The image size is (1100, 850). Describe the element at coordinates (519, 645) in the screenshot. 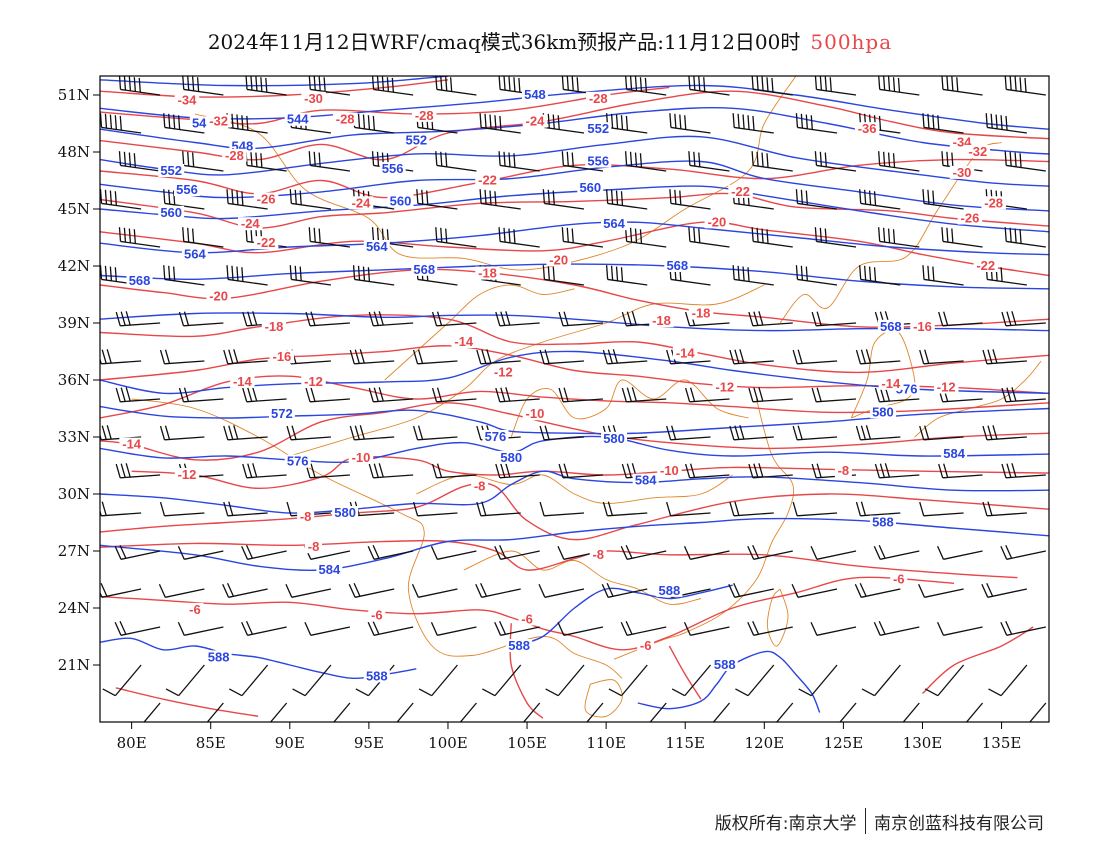

I see `height-contour-label: 588` at that location.